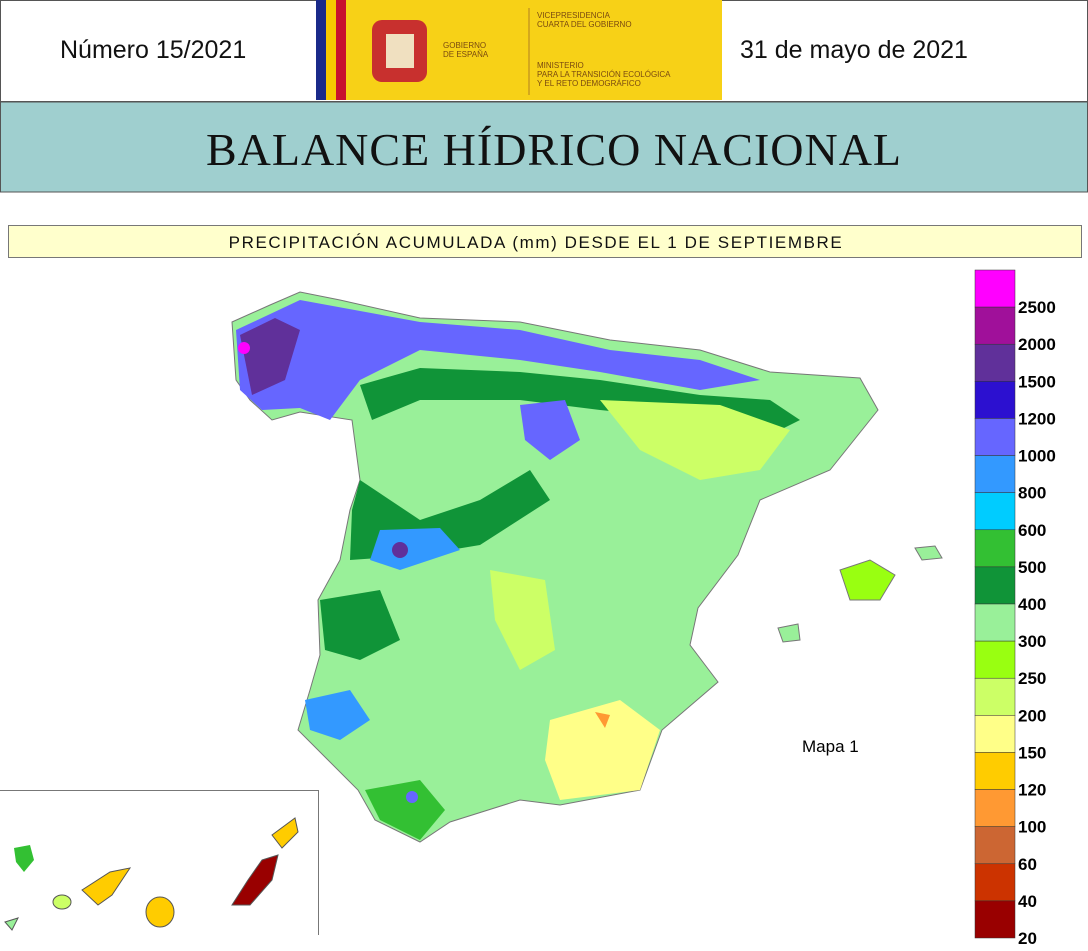 The height and width of the screenshot is (951, 1088). What do you see at coordinates (337, 715) in the screenshot?
I see `southwest-rain` at bounding box center [337, 715].